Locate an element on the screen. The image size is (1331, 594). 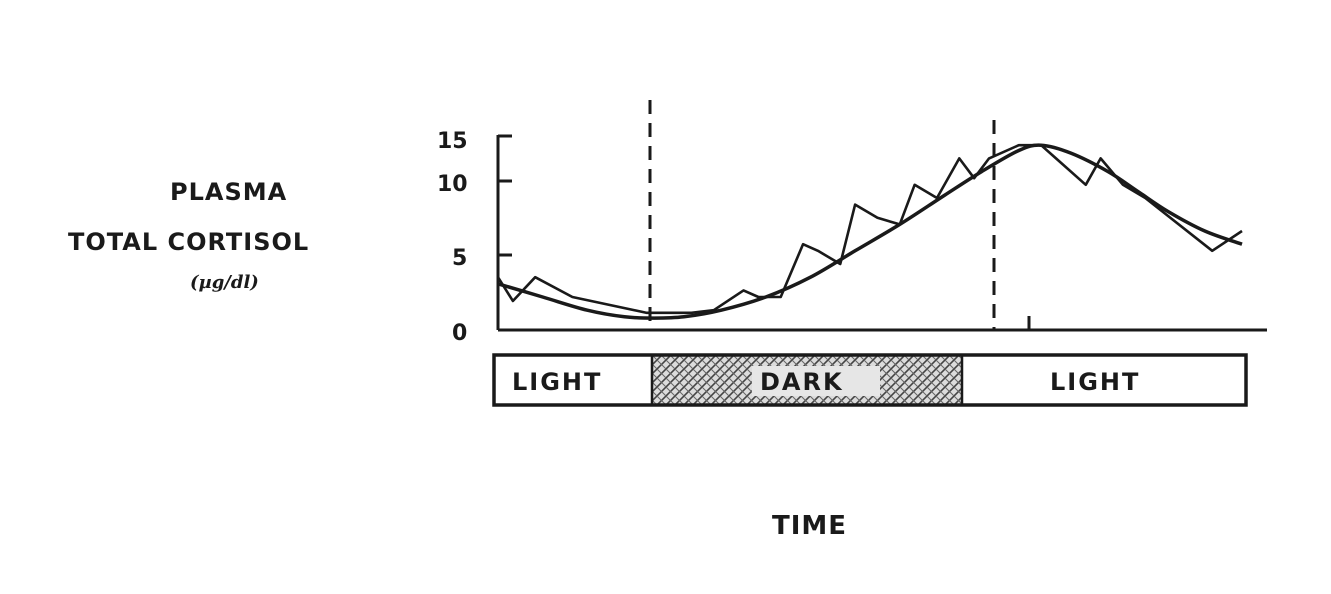
y-axis-label-line1: PLASMA is located at coordinates (229, 192).